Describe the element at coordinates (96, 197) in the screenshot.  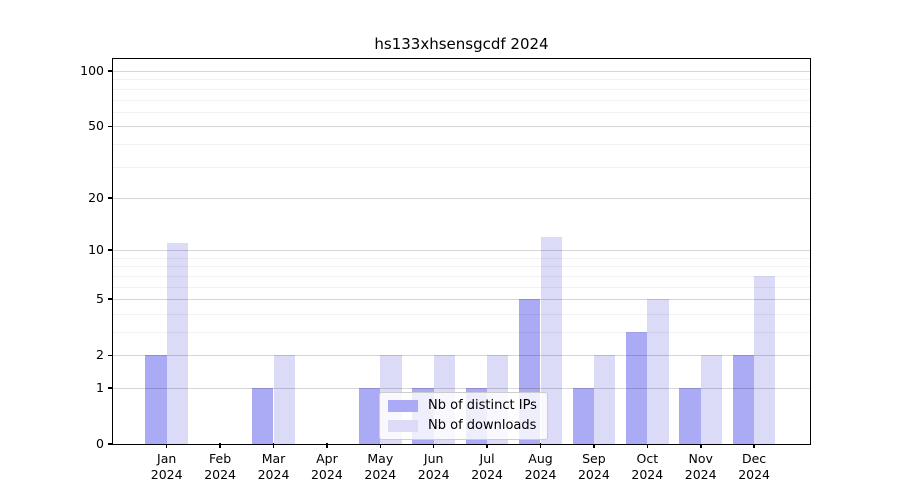
I see `y-tick-label: 20` at that location.